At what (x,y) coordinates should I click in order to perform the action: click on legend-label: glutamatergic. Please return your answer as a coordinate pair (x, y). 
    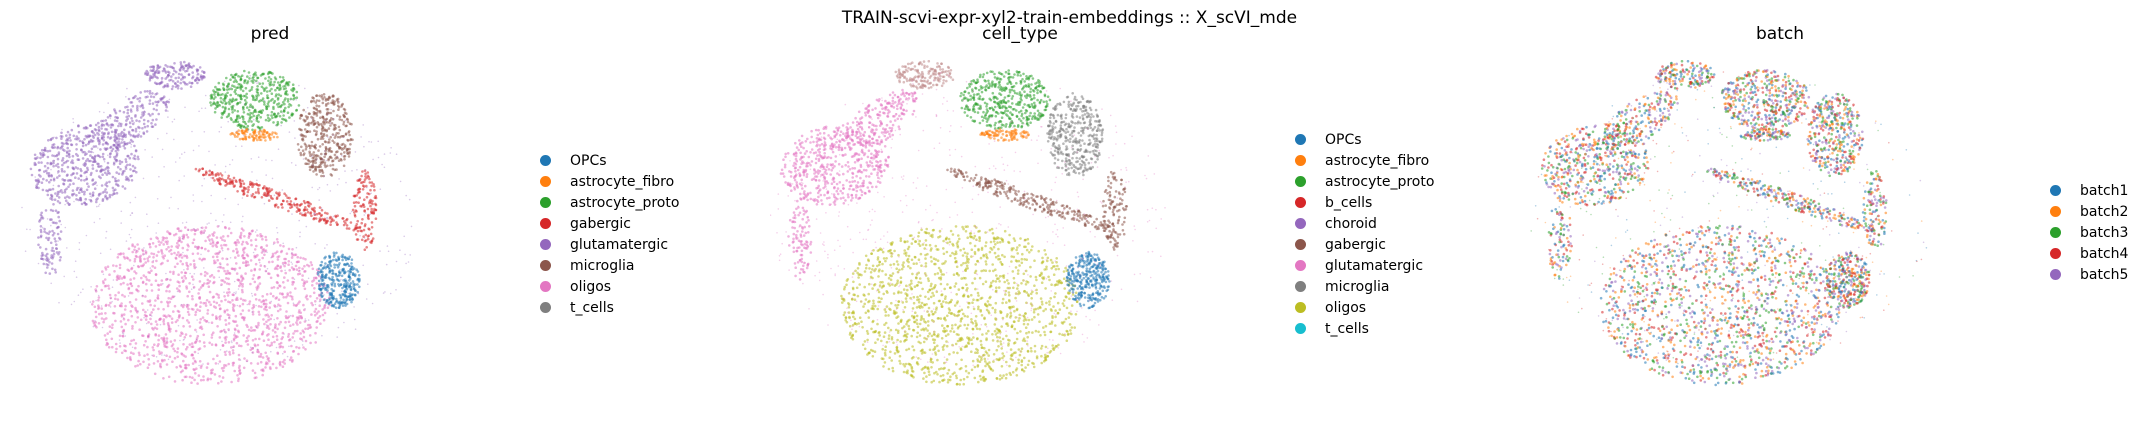
    Looking at the image, I should click on (1374, 265).